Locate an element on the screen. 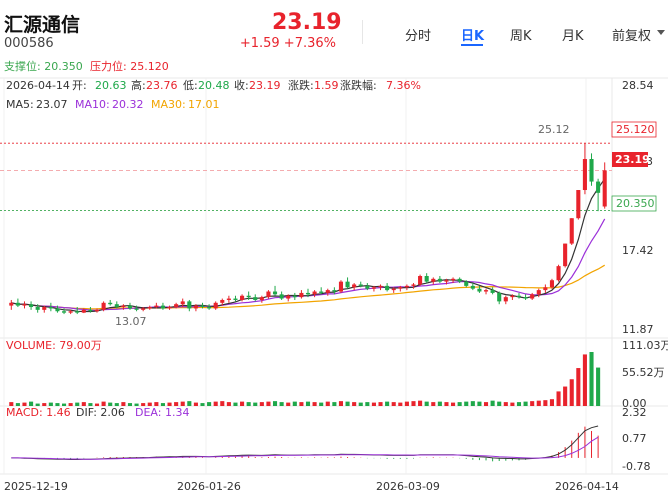 Image resolution: width=668 pixels, height=500 pixels. dif-line is located at coordinates (305, 442).